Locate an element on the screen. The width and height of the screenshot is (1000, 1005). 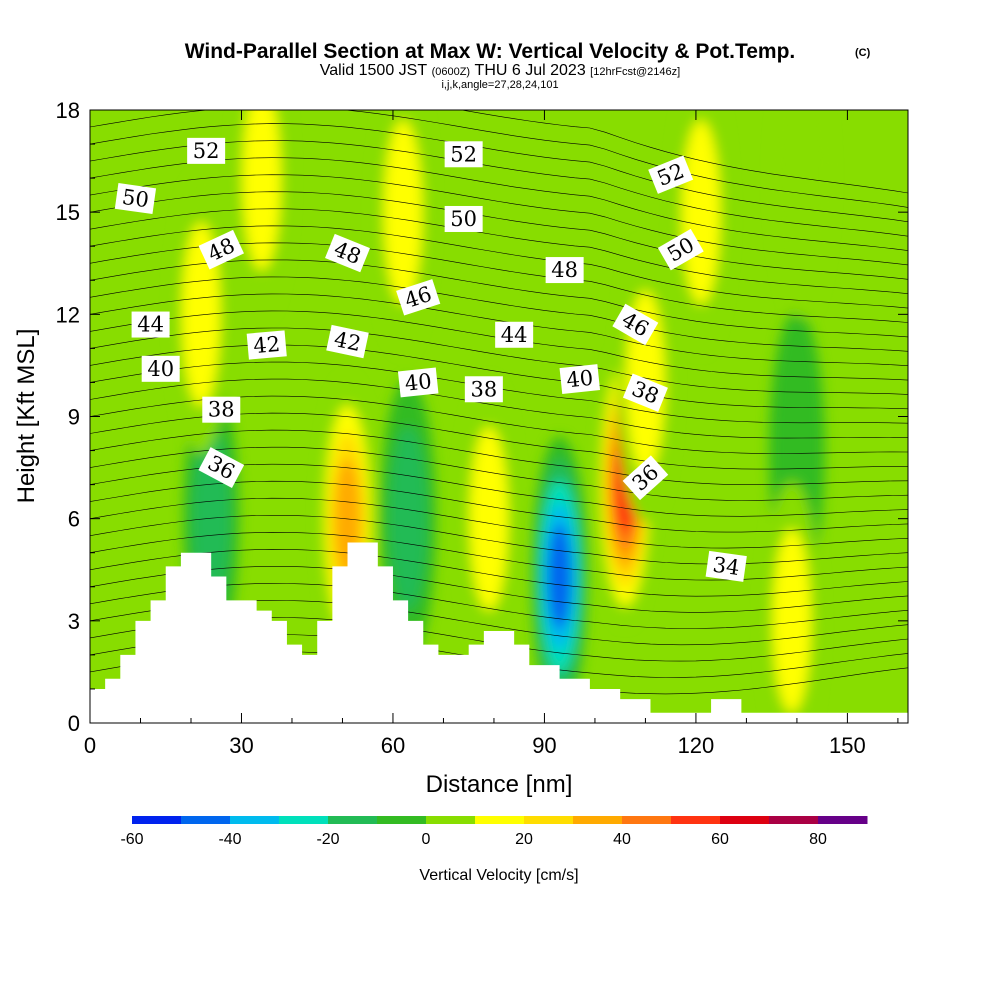
meta-line: i,j,k,angle=27,28,24,101 is located at coordinates (499, 85).